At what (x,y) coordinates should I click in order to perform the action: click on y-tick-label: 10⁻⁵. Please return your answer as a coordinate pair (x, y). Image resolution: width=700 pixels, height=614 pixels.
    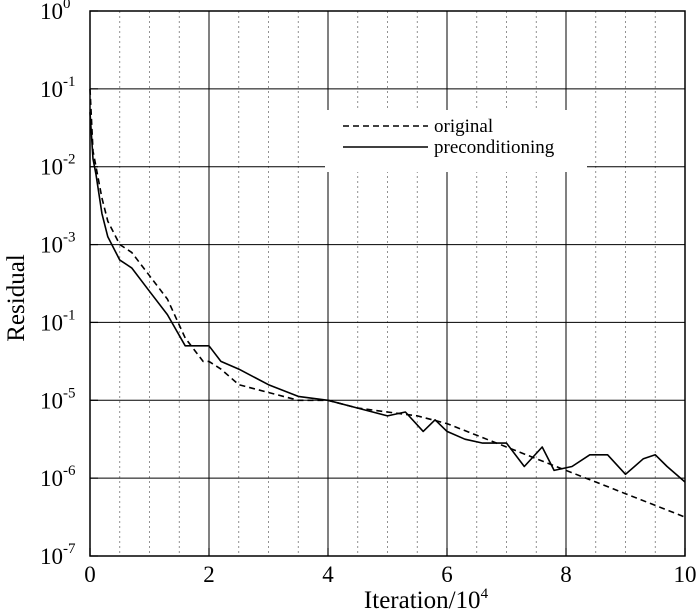
    Looking at the image, I should click on (58, 399).